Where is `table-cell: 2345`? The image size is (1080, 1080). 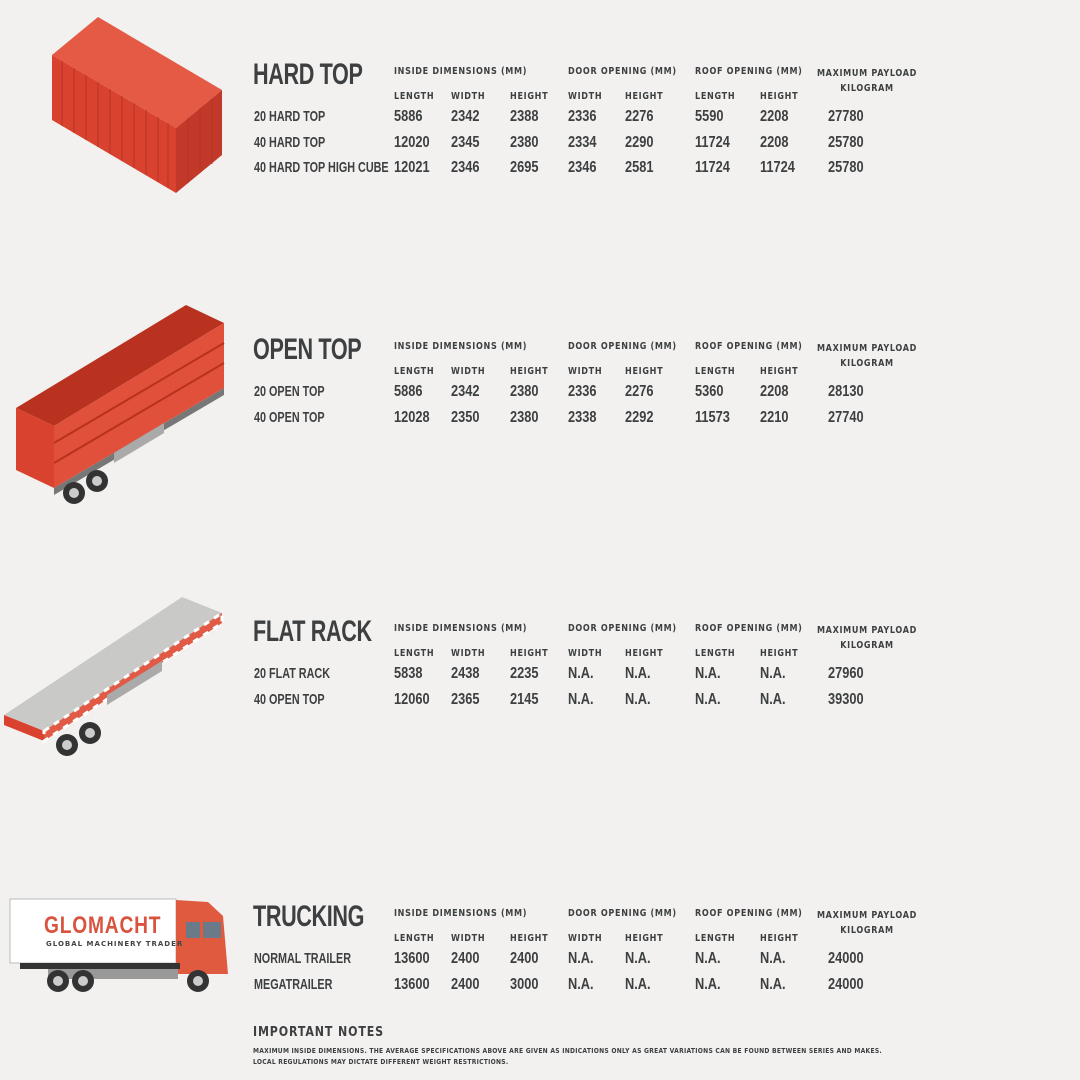 table-cell: 2345 is located at coordinates (465, 142).